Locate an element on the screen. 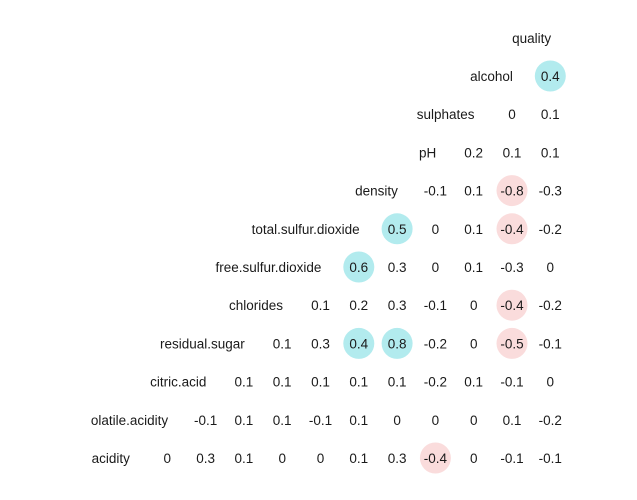 This screenshot has width=637, height=500. correlation-value: -0.5 is located at coordinates (511, 343).